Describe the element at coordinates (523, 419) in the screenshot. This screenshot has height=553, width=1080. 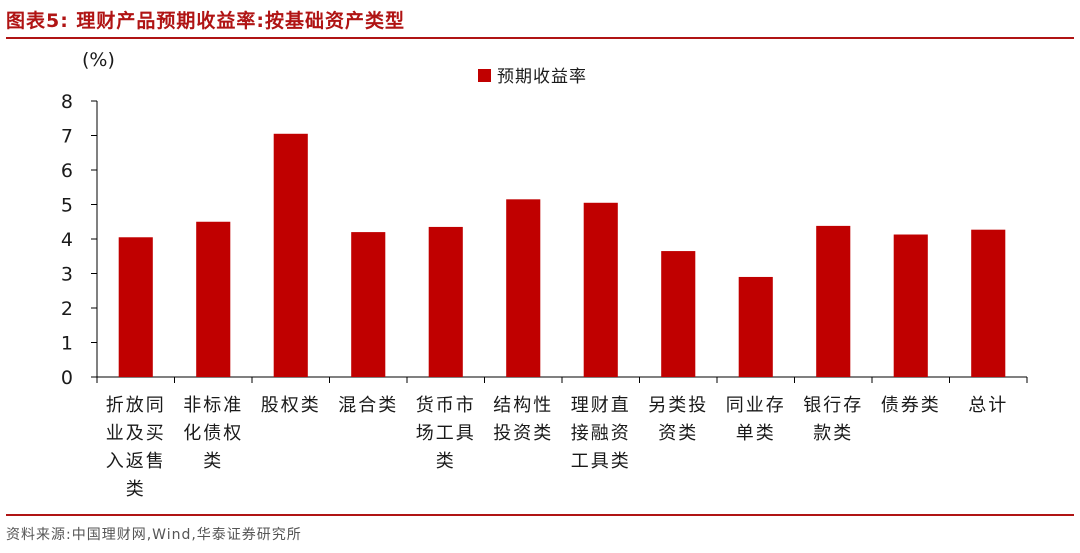
I see `x-category-label: 结构性投资类` at that location.